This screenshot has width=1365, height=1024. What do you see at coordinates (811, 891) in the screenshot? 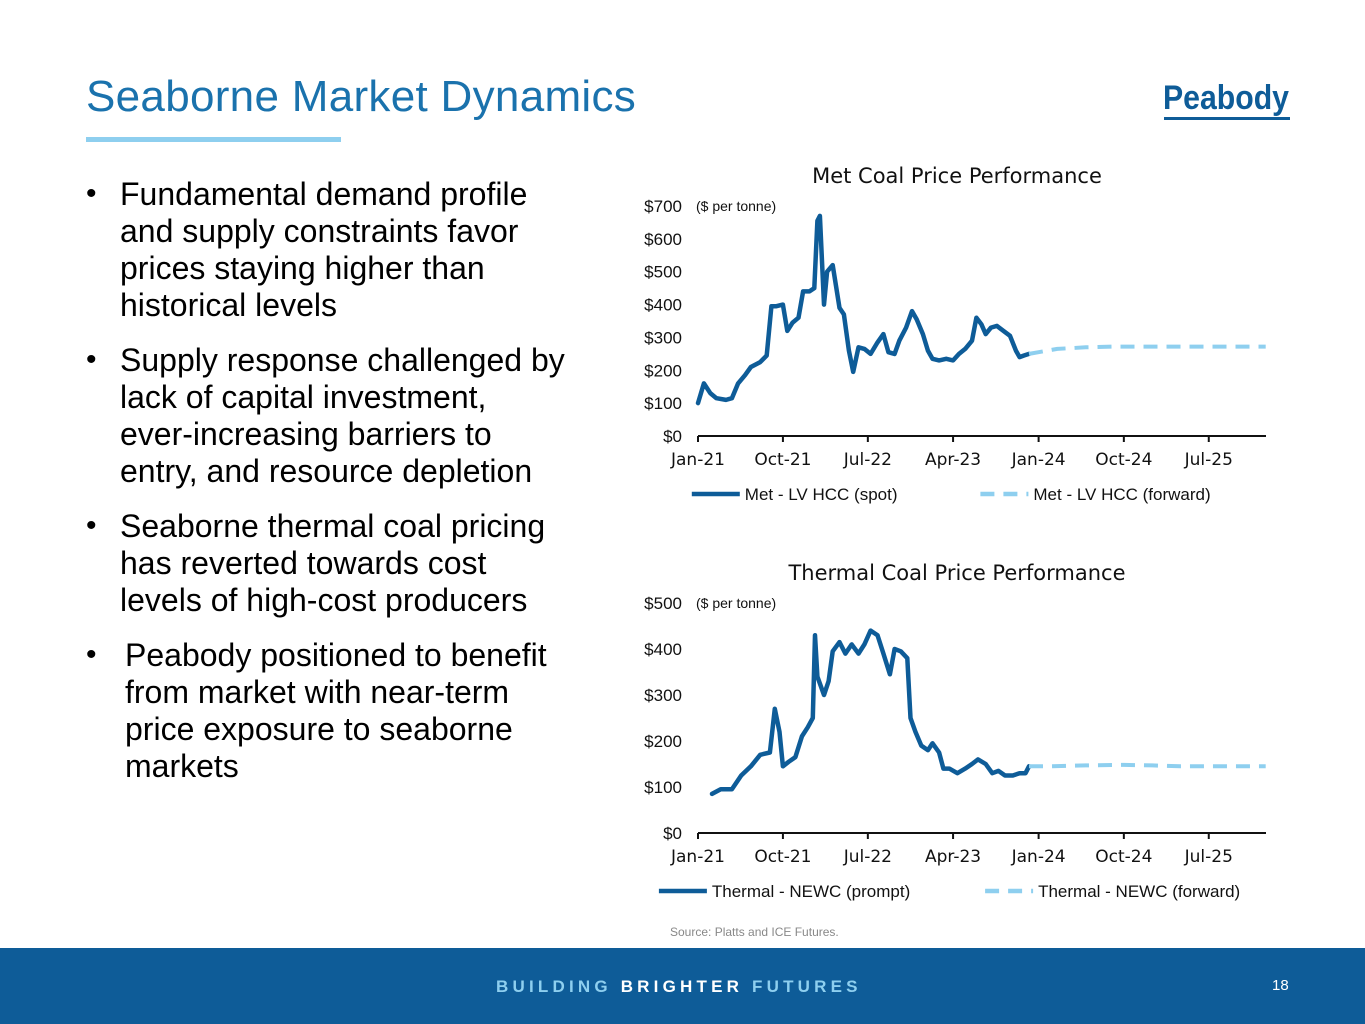
I see `legend-label: Thermal - NEWC (prompt)` at bounding box center [811, 891].